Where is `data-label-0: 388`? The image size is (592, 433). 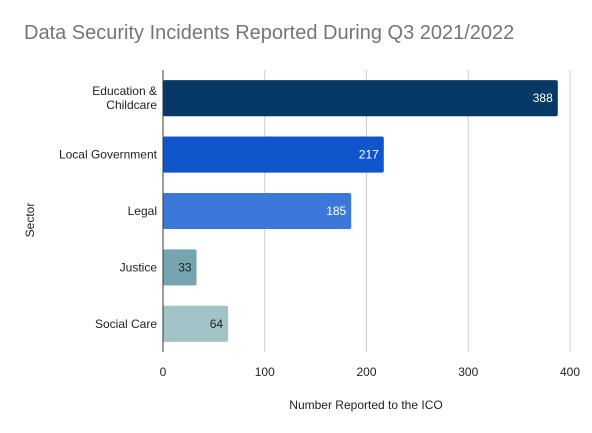
data-label-0: 388 is located at coordinates (543, 98).